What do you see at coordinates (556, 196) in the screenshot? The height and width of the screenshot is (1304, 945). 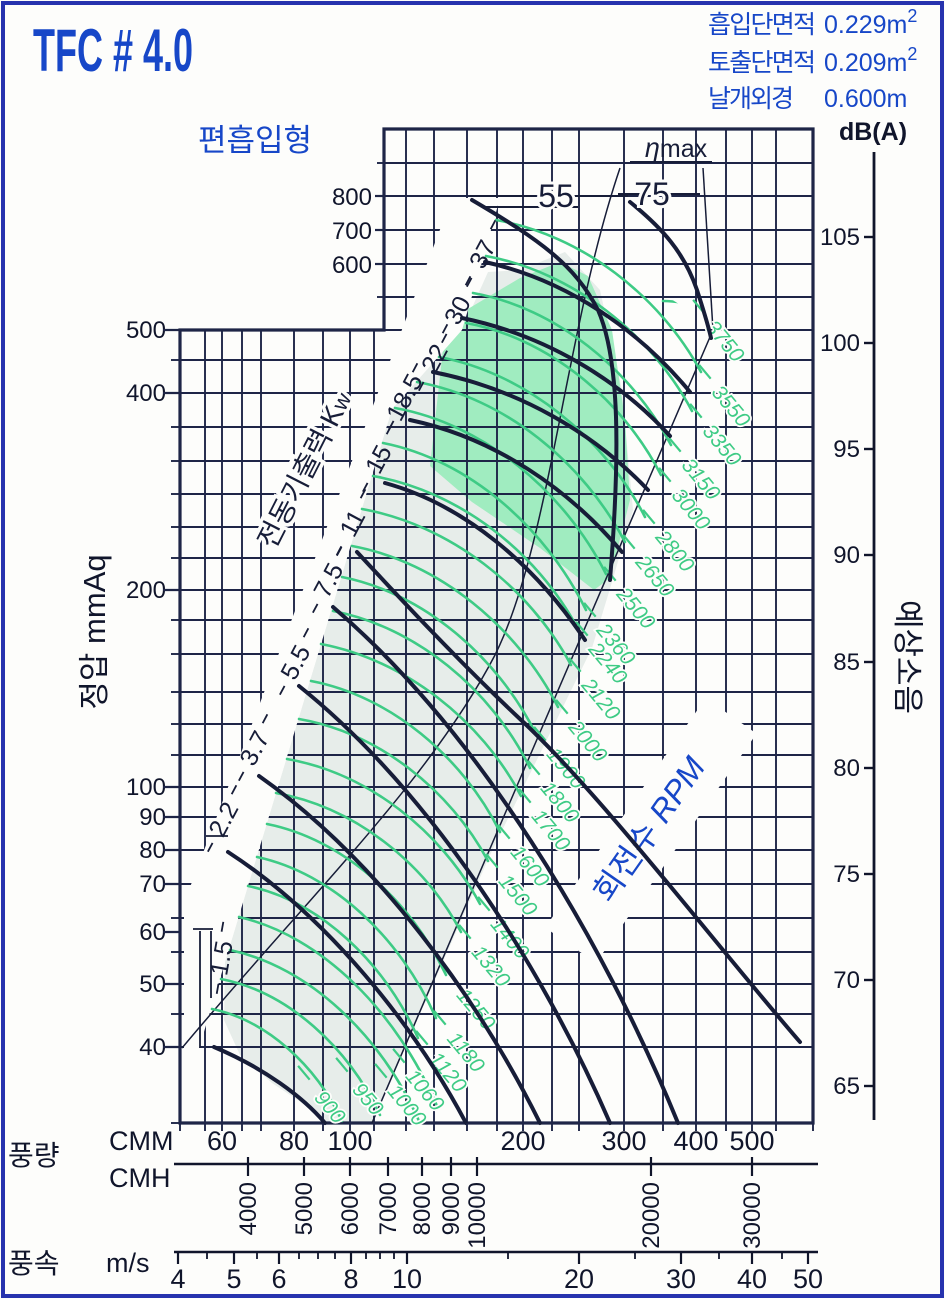 I see `svg-text: 55` at bounding box center [556, 196].